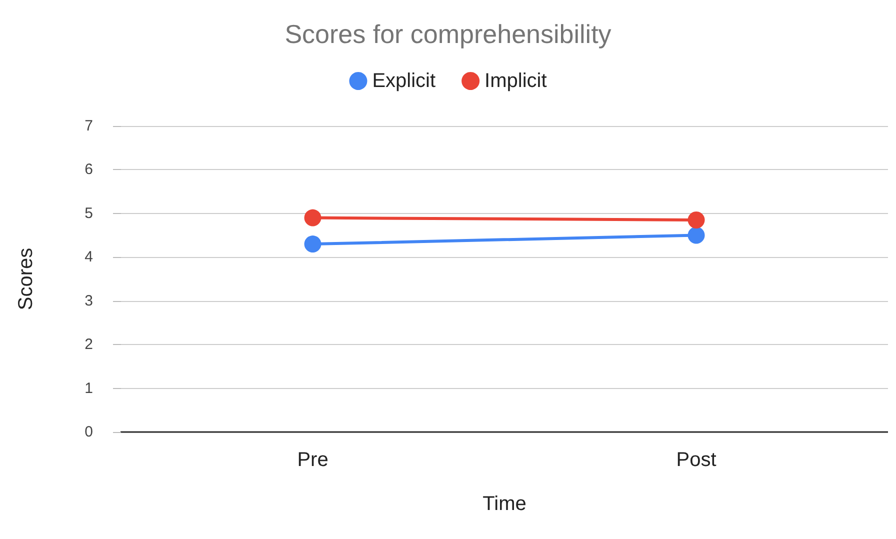 The height and width of the screenshot is (539, 896). I want to click on x-tick-label: Pre, so click(312, 460).